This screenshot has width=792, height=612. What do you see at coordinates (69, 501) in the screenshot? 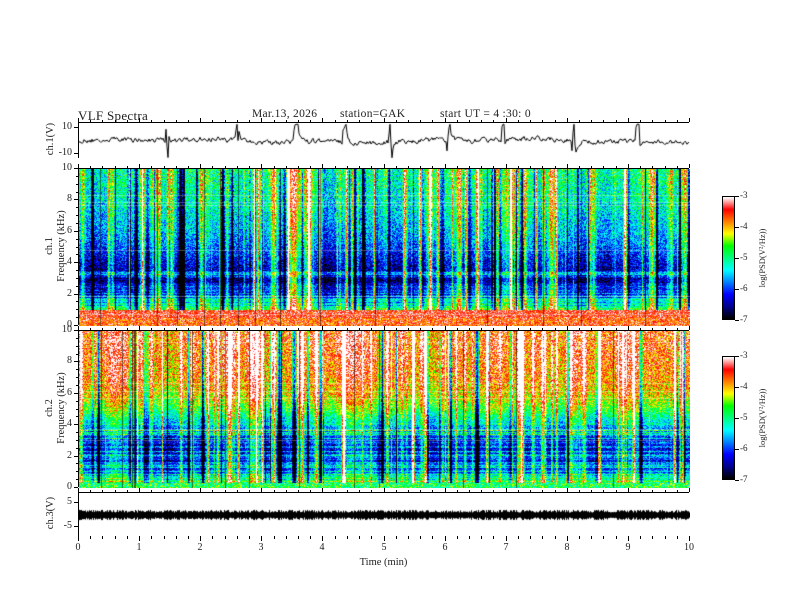
I see `y-tick-label-ch3-volt-0: 5` at bounding box center [69, 501].